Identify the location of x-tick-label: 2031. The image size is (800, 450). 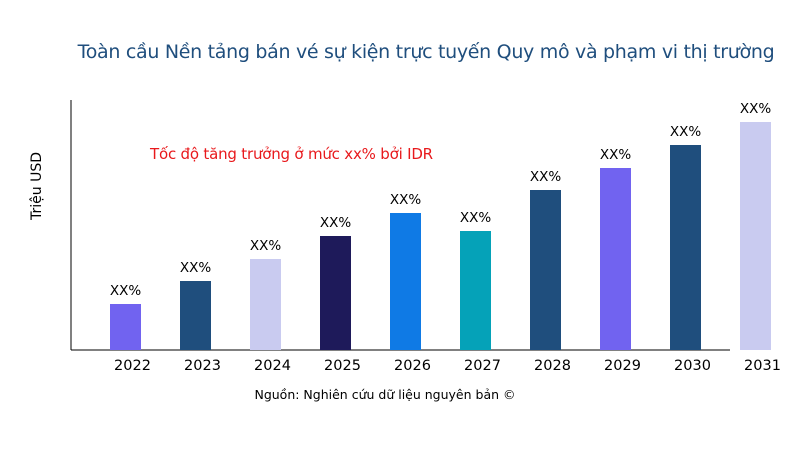
(762, 366).